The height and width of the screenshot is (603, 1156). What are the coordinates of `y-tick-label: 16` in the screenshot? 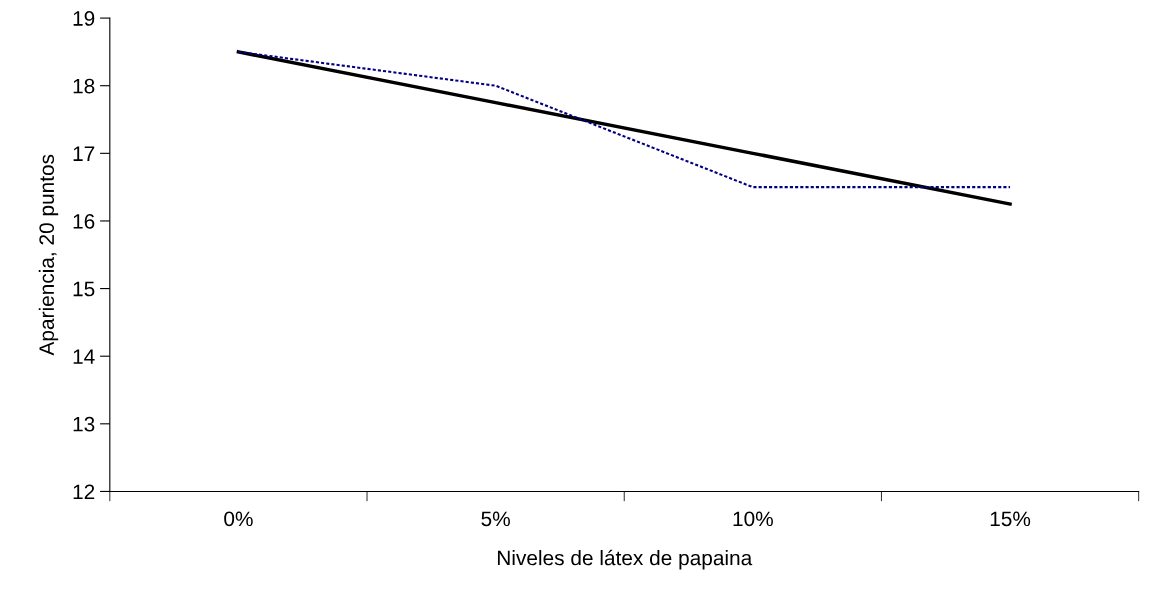 It's located at (84, 221).